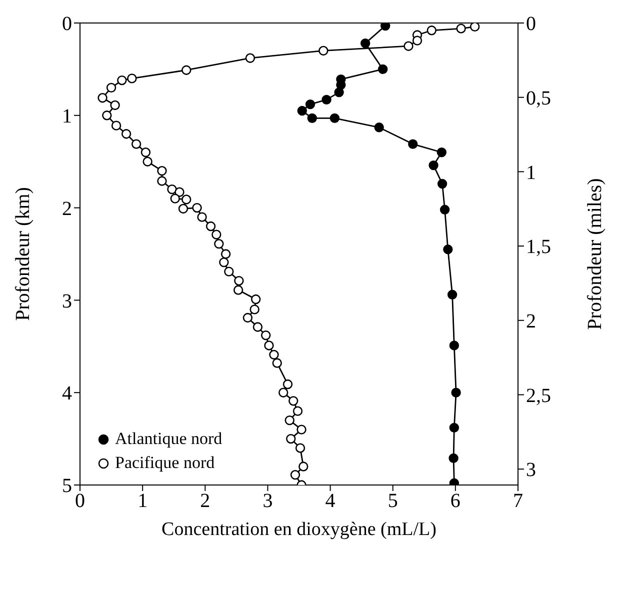 Image resolution: width=620 pixels, height=605 pixels. What do you see at coordinates (531, 321) in the screenshot?
I see `y2-tick-label: 2` at bounding box center [531, 321].